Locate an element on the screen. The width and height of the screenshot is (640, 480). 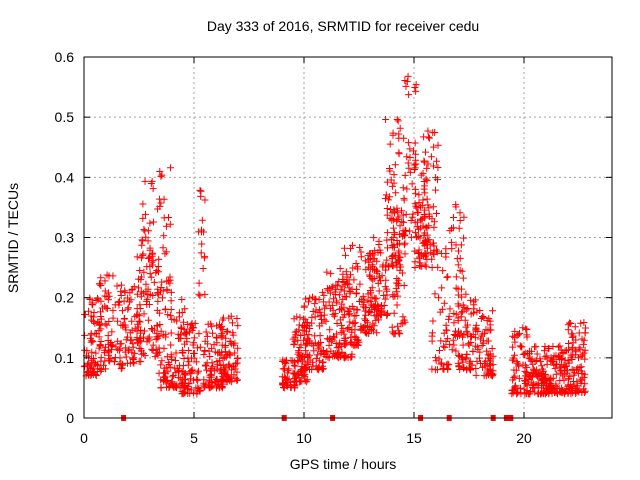
y-tick-label: 0.1 is located at coordinates (65, 358).